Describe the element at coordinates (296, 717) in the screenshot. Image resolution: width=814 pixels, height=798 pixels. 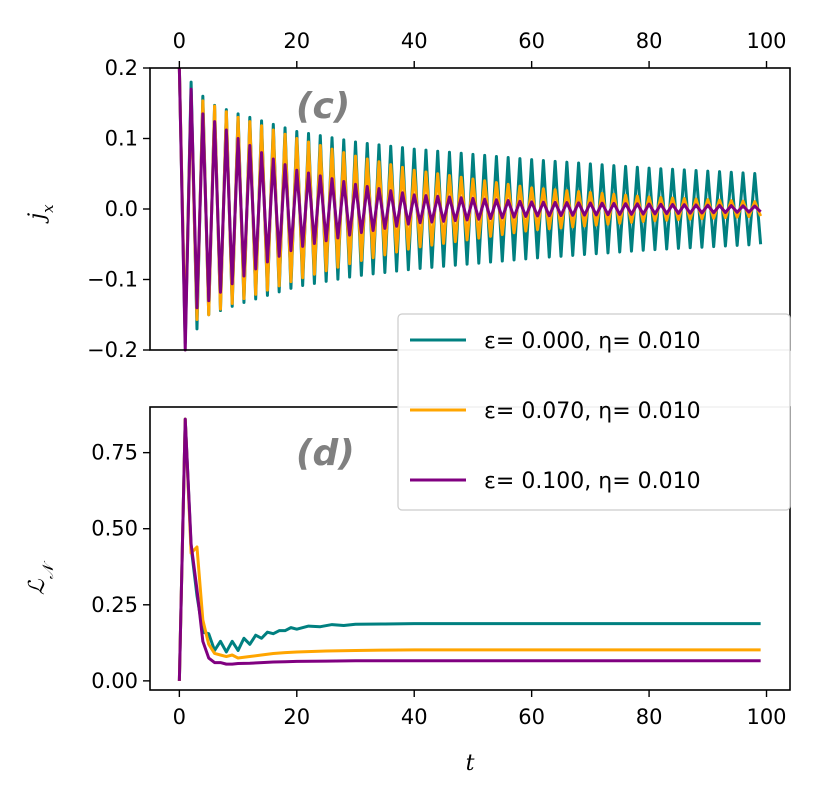
I see `panel-d-x-tick-label: 20` at that location.